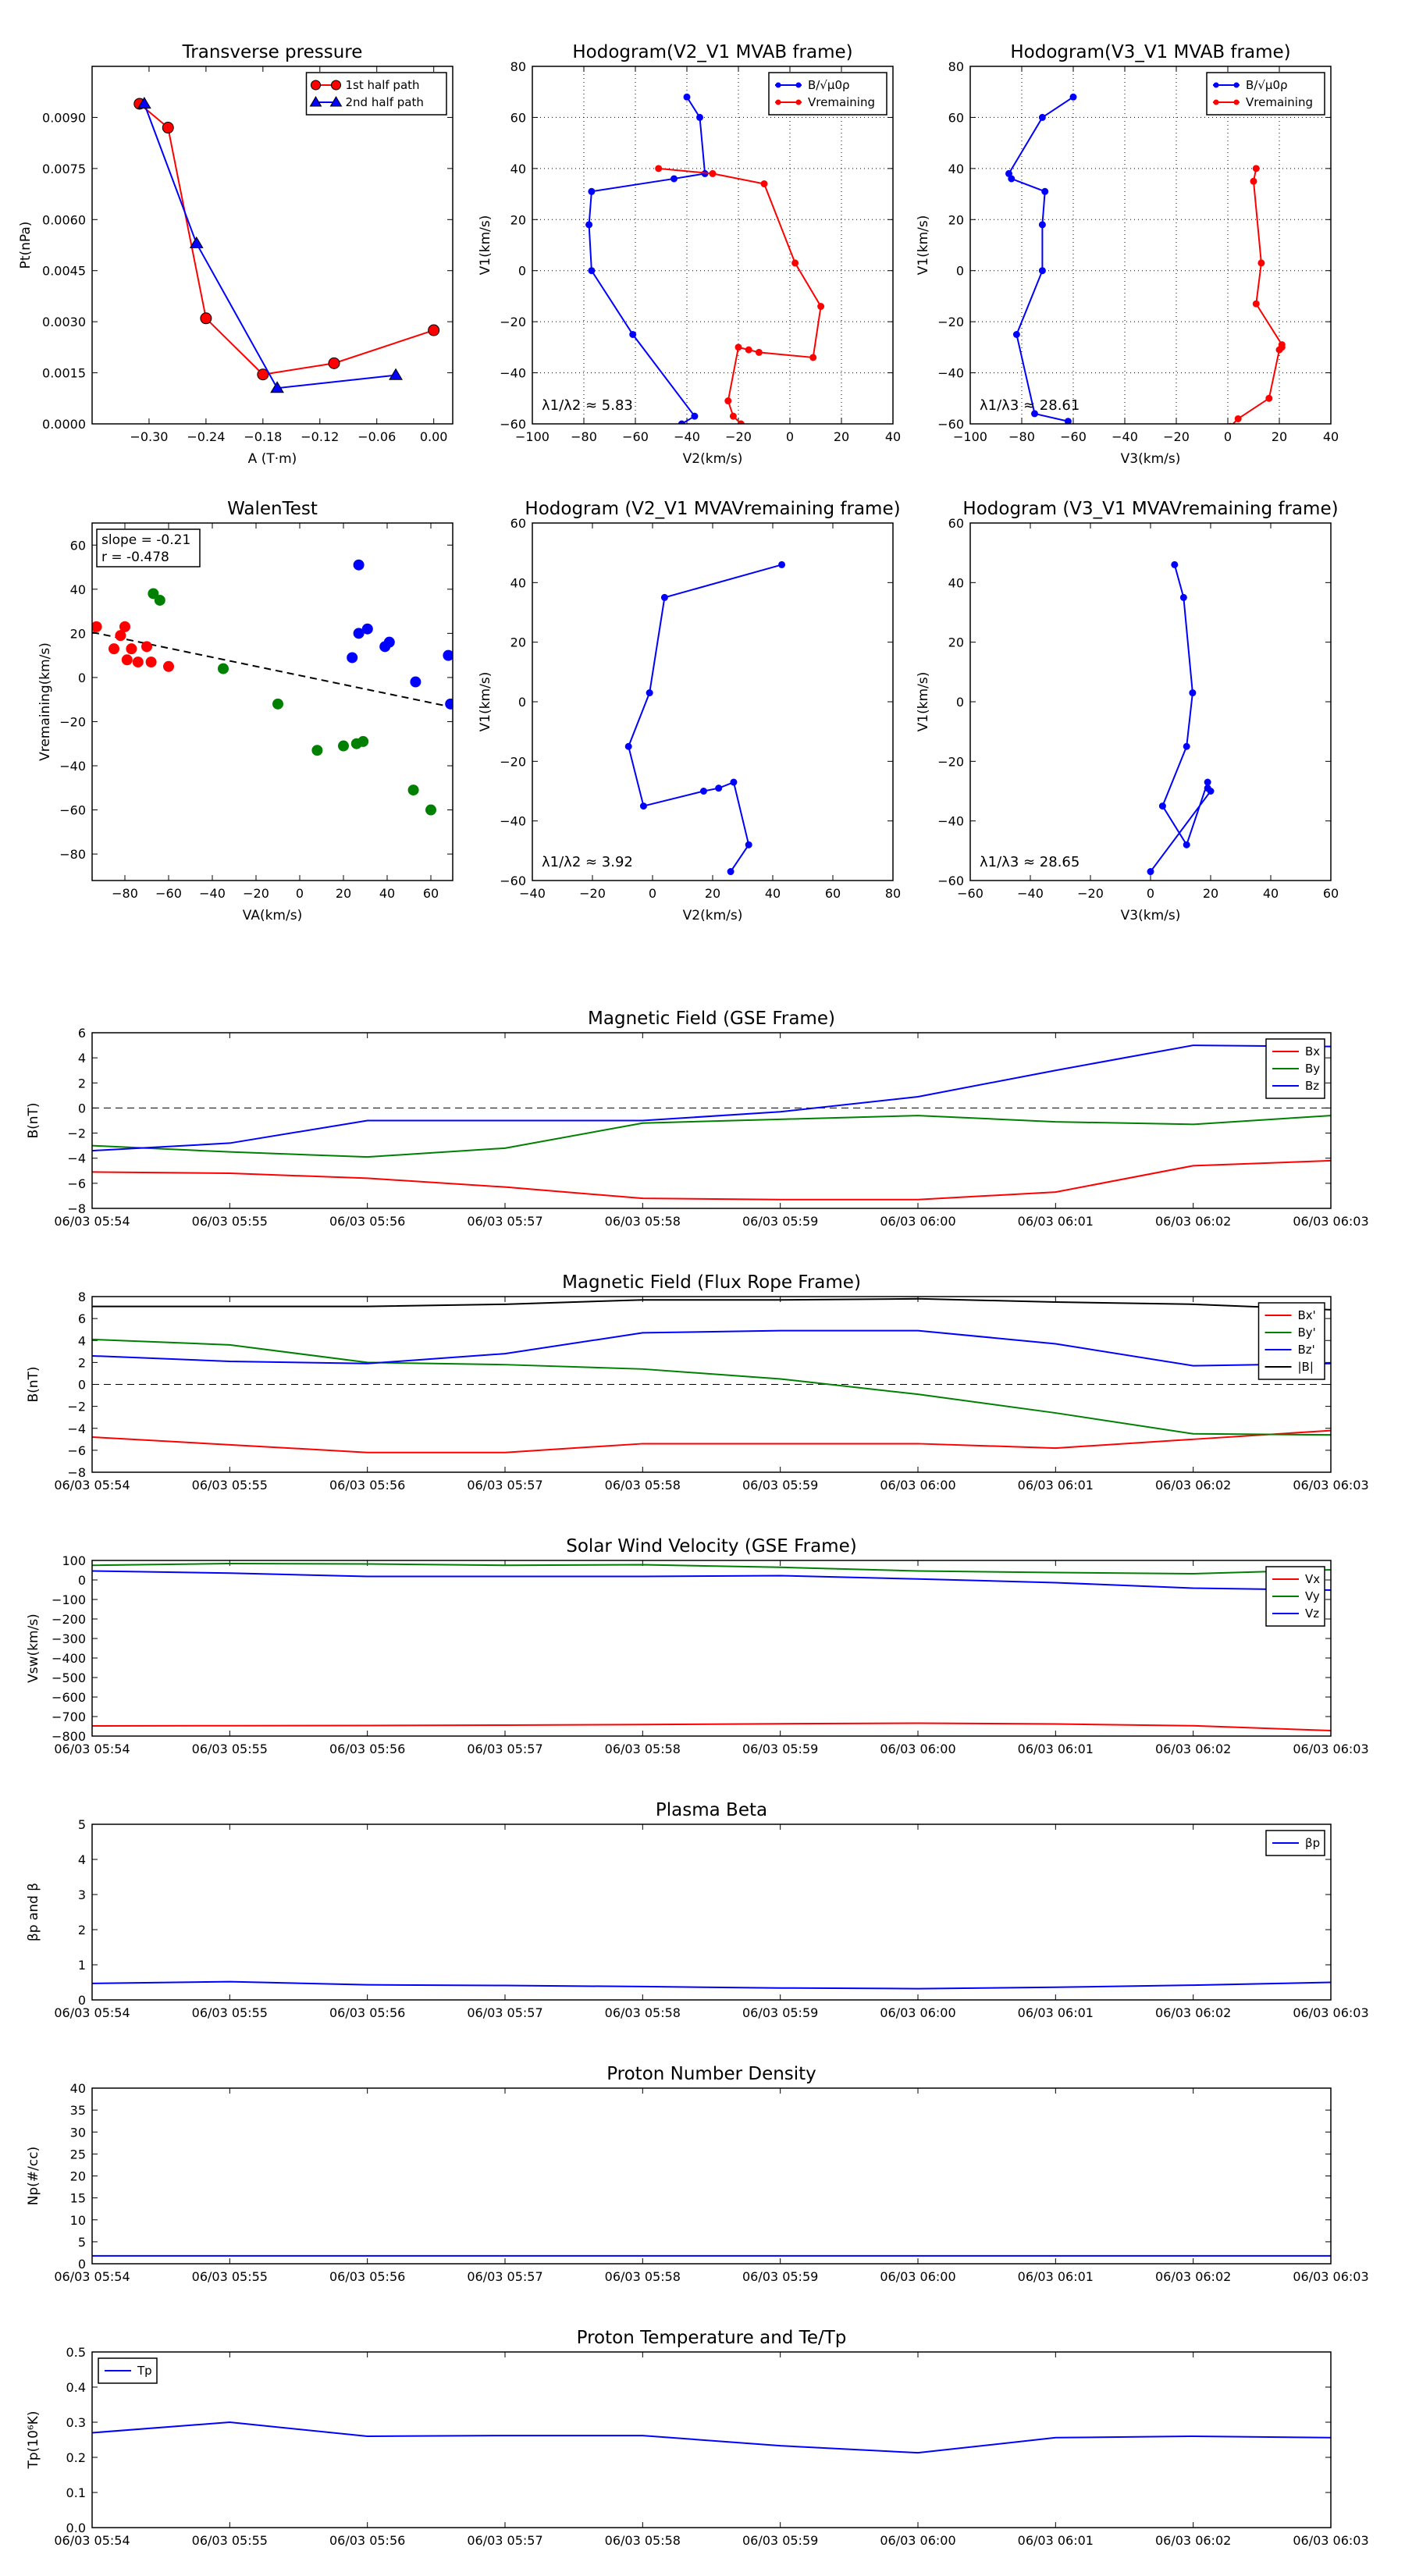 This screenshot has width=1405, height=2576. What do you see at coordinates (485, 702) in the screenshot?
I see `y-axis-label: V1(km/s)` at bounding box center [485, 702].